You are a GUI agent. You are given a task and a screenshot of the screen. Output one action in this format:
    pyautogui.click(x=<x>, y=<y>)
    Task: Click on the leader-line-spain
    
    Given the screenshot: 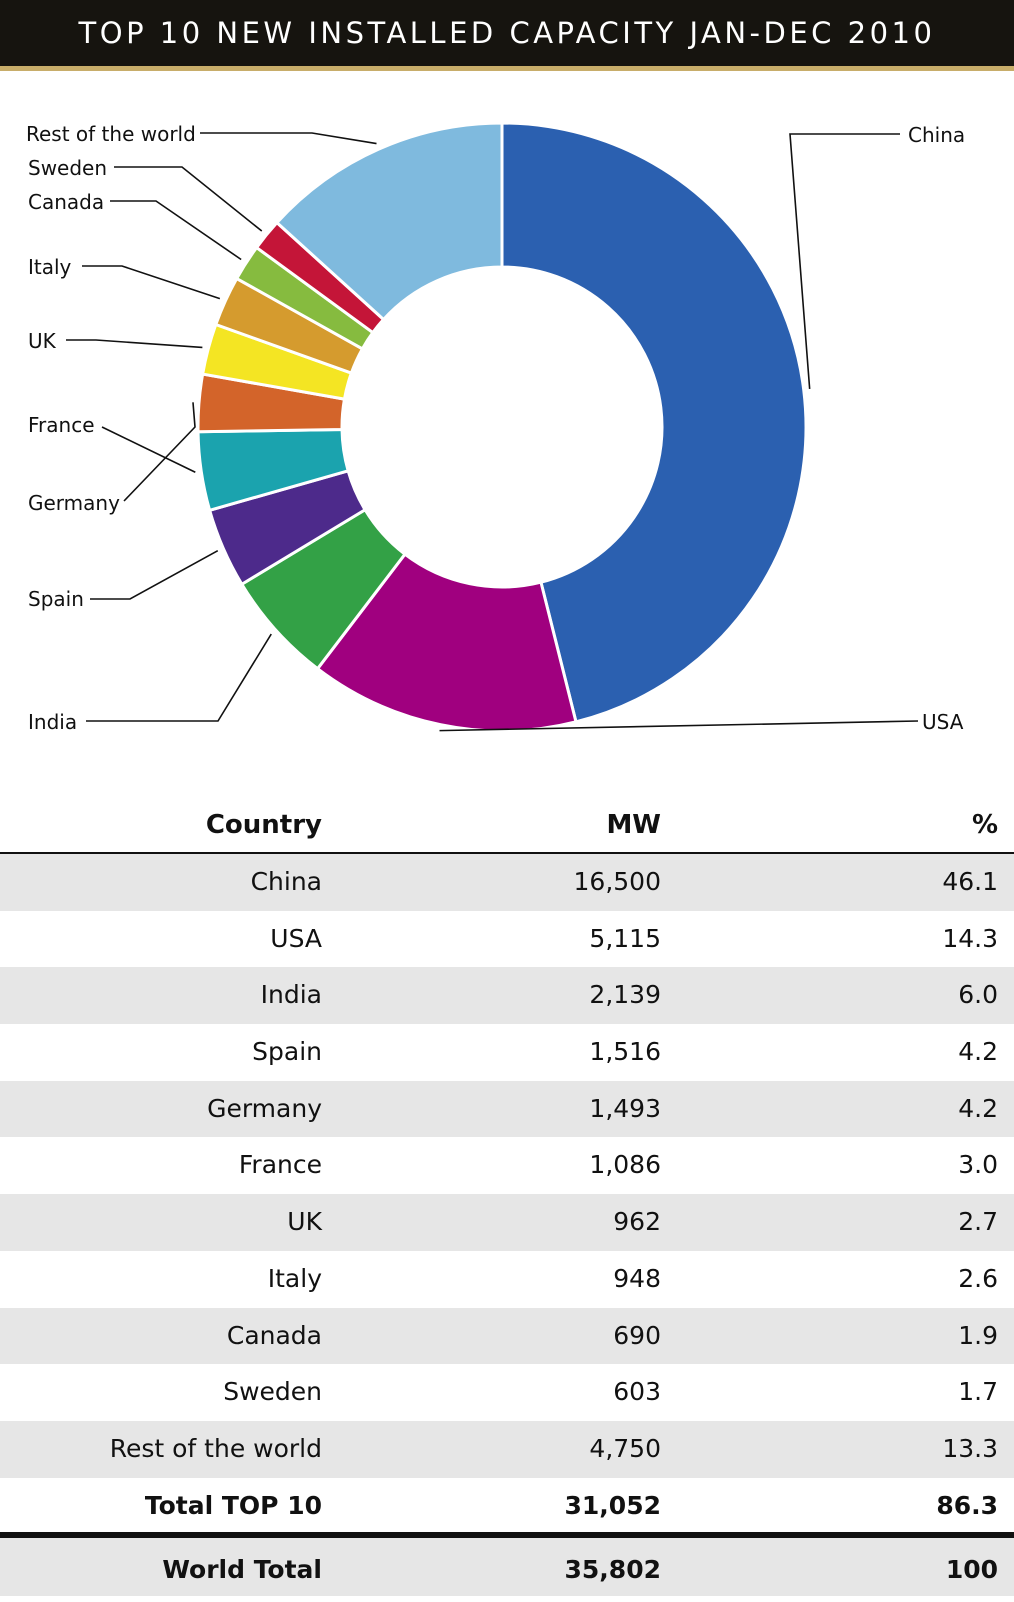 What is the action you would take?
    pyautogui.click(x=154, y=575)
    